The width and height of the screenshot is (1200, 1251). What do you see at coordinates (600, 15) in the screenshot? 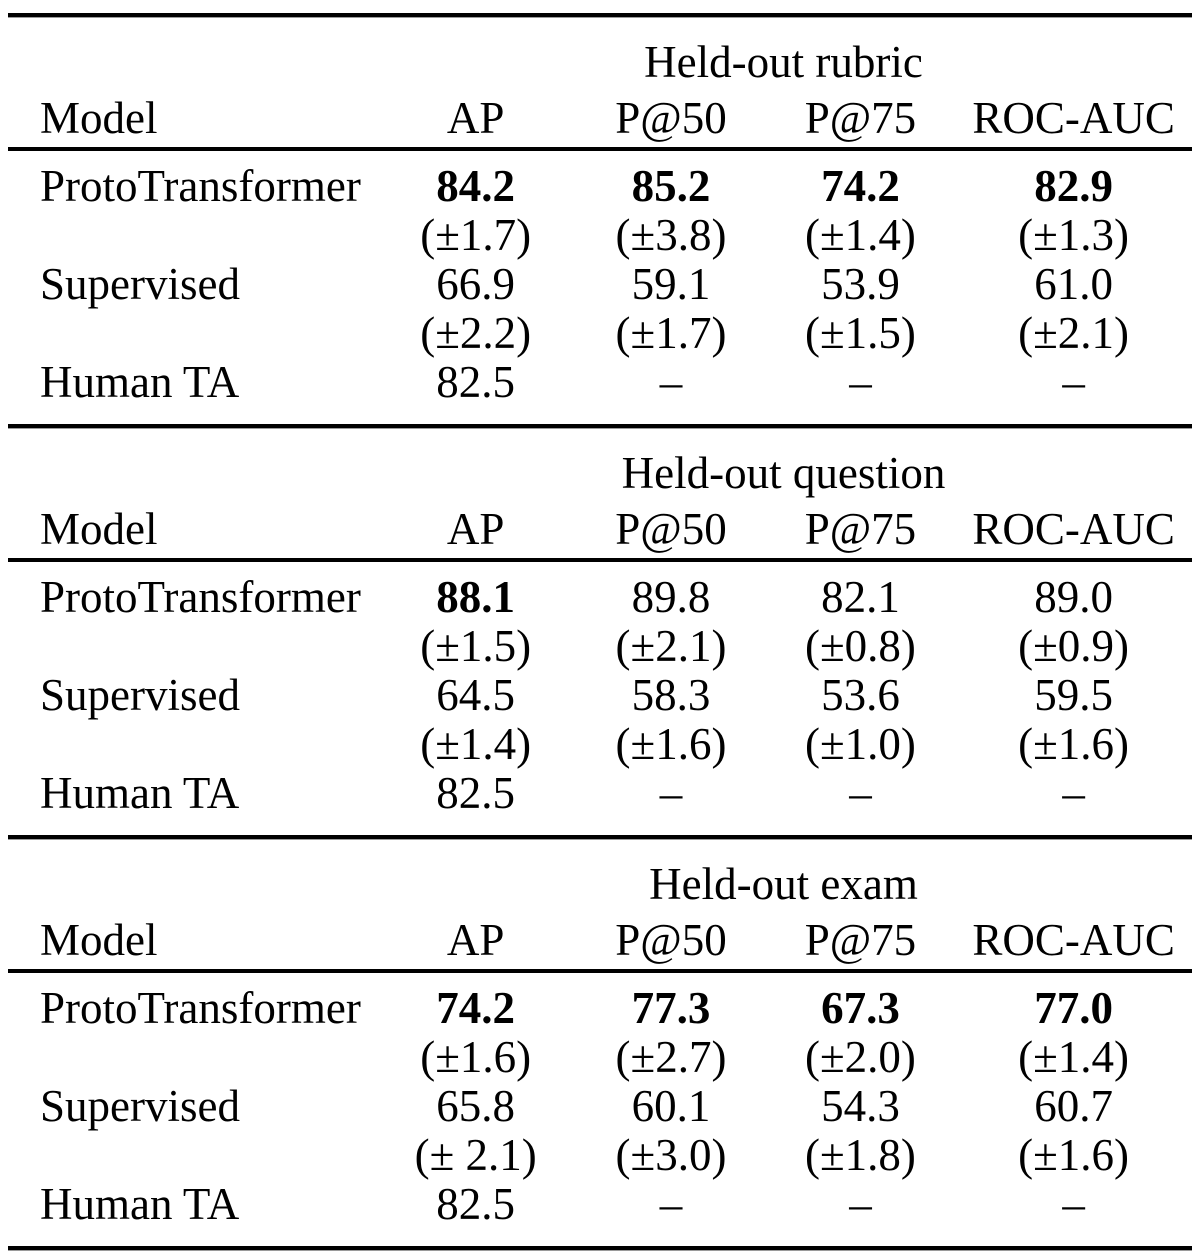
I see `top-rule` at bounding box center [600, 15].